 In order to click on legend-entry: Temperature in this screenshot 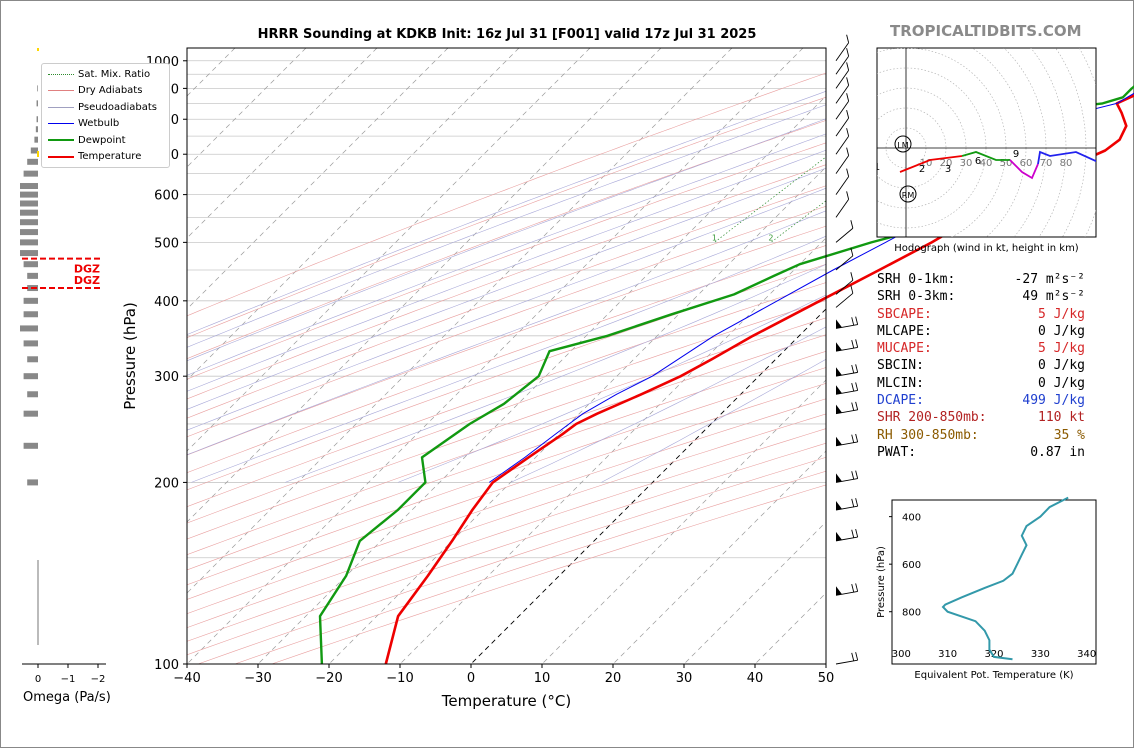, I will do `click(105, 157)`.